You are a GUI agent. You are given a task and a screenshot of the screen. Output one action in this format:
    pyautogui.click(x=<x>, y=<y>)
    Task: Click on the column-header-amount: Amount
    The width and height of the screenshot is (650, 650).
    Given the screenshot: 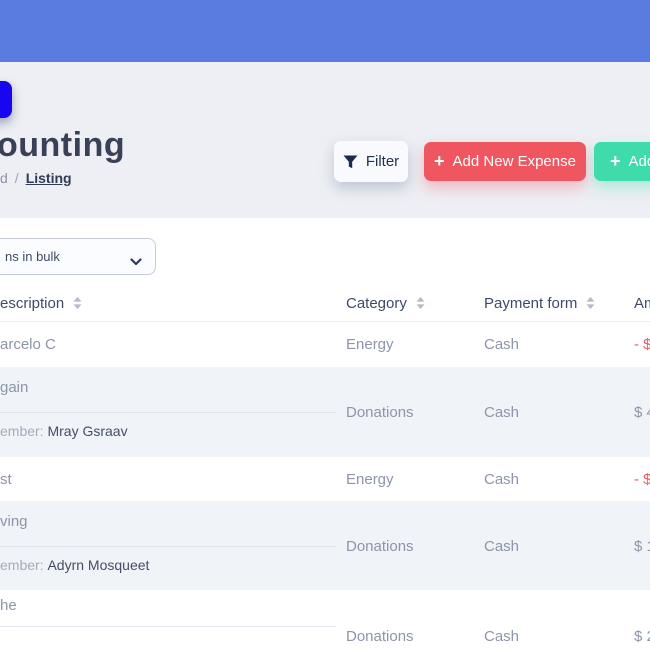 What is the action you would take?
    pyautogui.click(x=642, y=303)
    